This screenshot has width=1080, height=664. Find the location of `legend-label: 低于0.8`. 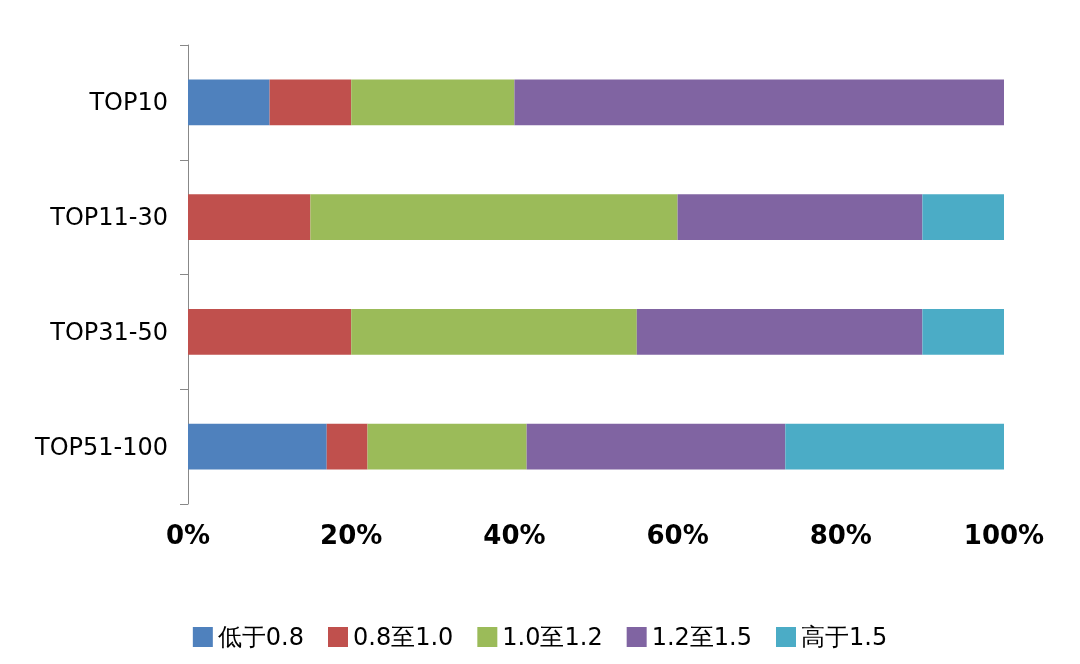

legend-label: 低于0.8 is located at coordinates (260, 637).